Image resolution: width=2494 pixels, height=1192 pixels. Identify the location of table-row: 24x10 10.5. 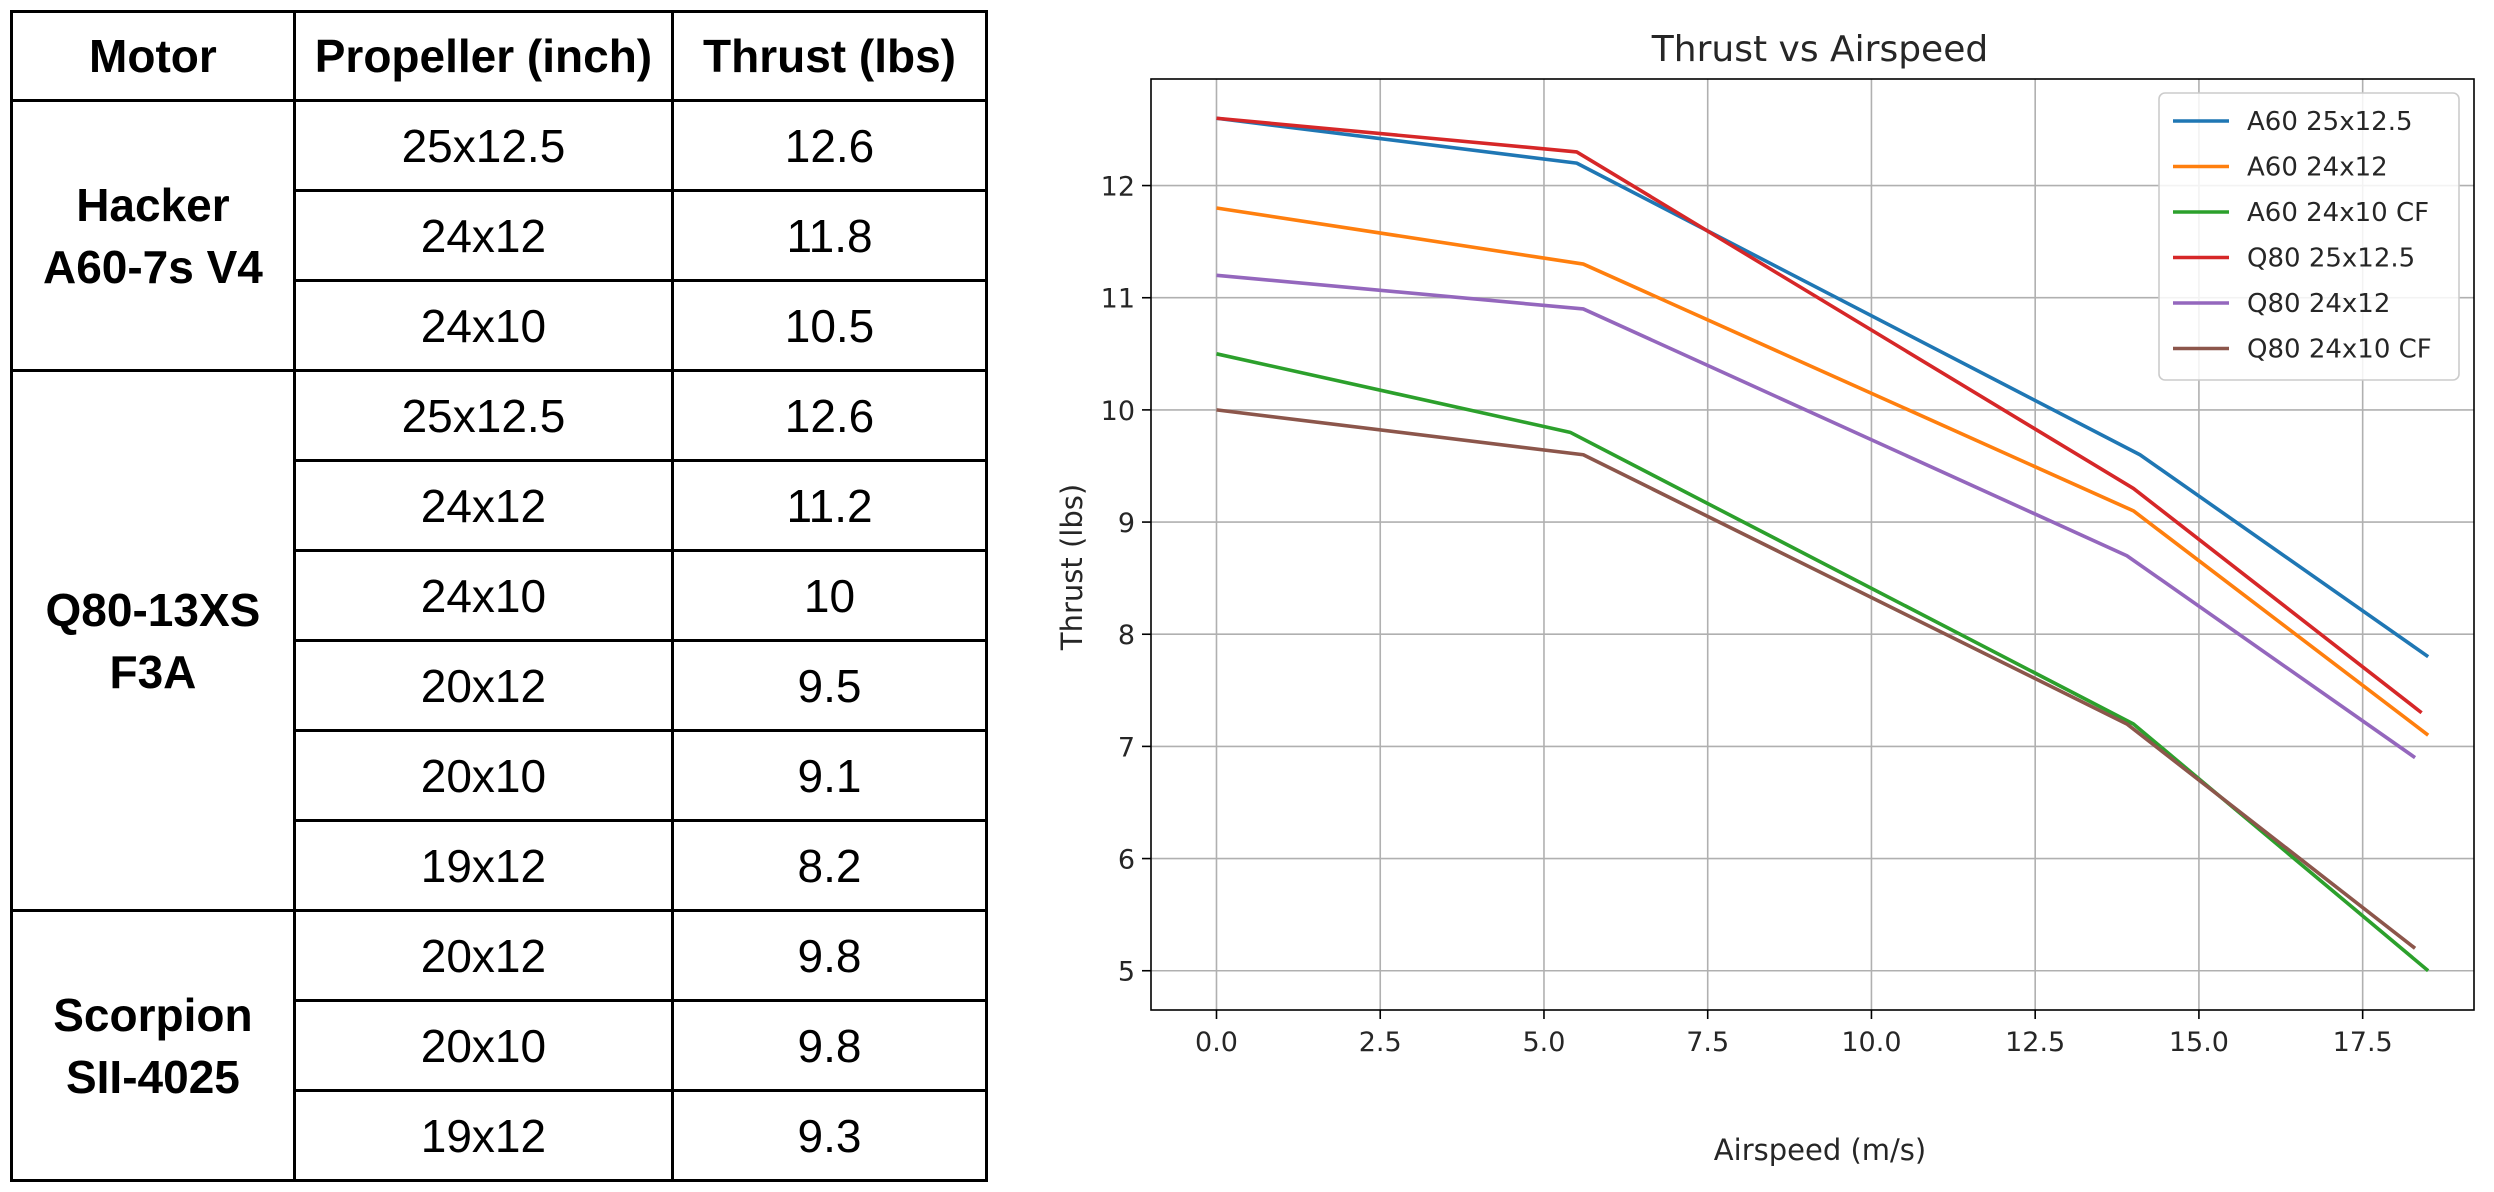
(500, 325).